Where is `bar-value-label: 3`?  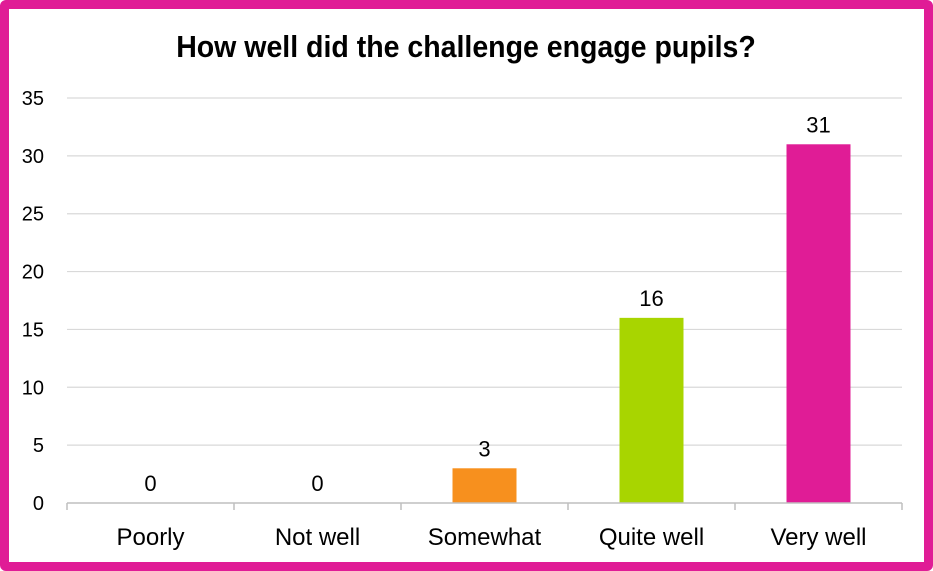
bar-value-label: 3 is located at coordinates (484, 448).